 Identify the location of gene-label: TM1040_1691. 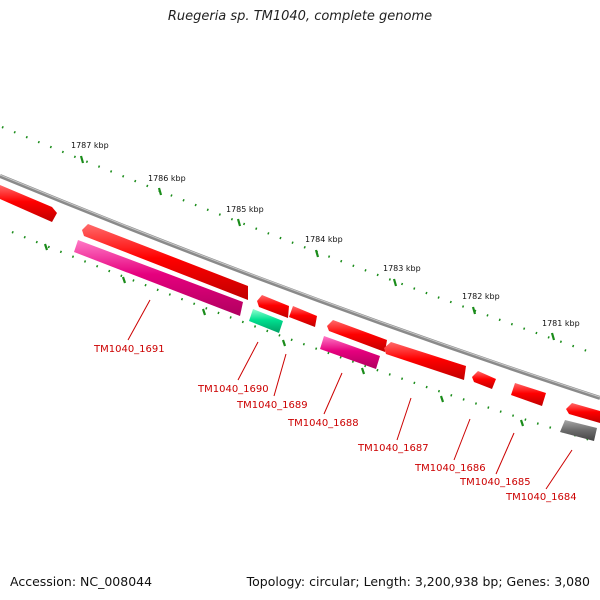
(129, 349).